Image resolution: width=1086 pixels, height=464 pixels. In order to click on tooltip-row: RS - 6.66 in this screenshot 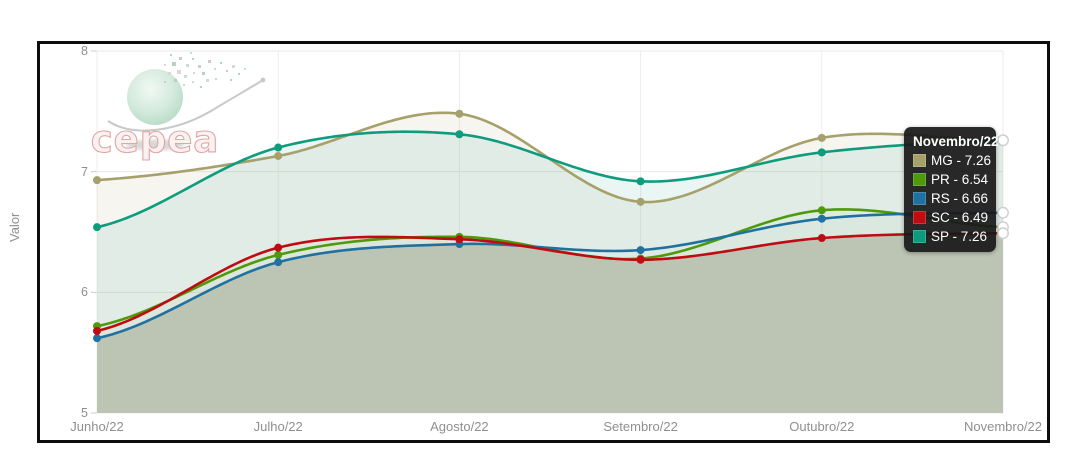, I will do `click(951, 198)`.